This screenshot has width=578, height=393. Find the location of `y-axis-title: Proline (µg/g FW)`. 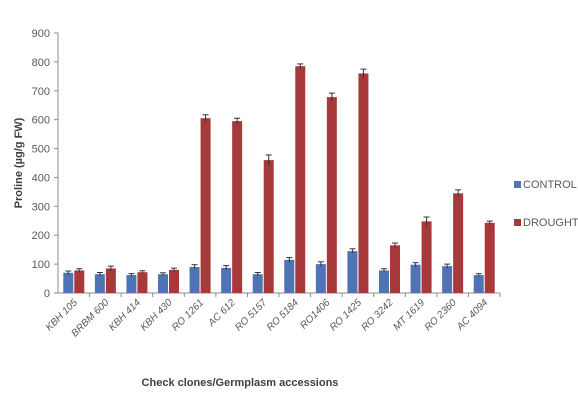

y-axis-title: Proline (µg/g FW) is located at coordinates (19, 162).